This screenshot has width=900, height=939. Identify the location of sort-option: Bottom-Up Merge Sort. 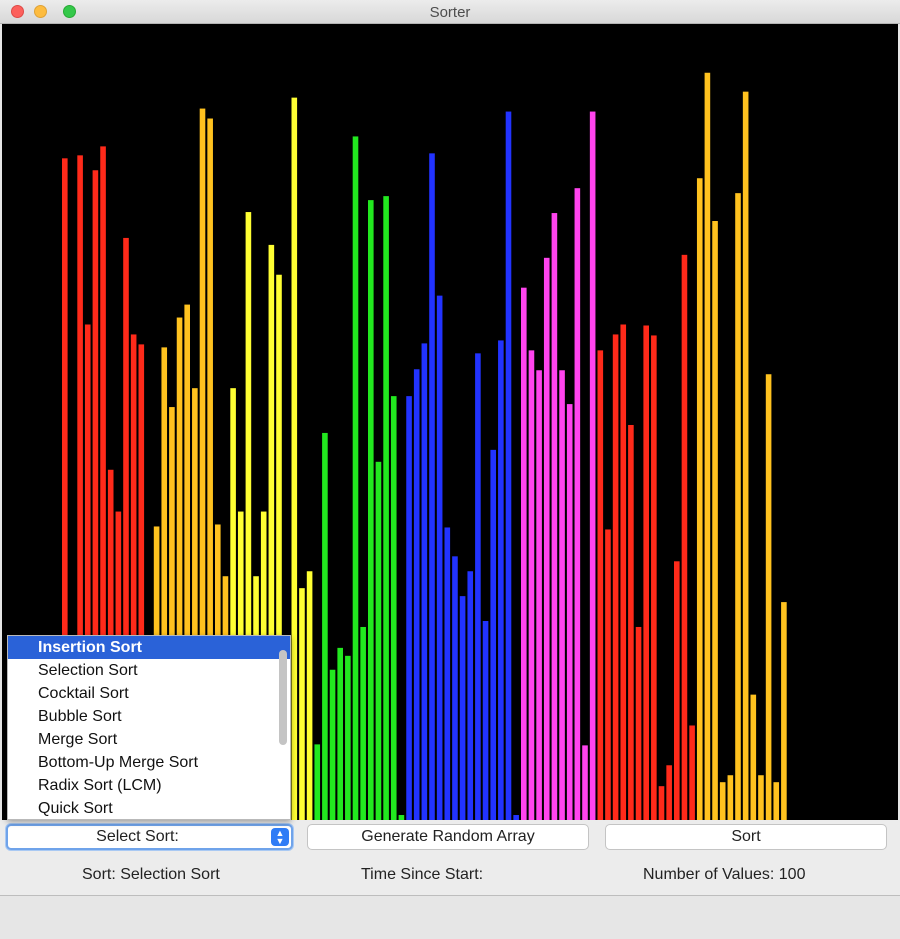
(118, 762).